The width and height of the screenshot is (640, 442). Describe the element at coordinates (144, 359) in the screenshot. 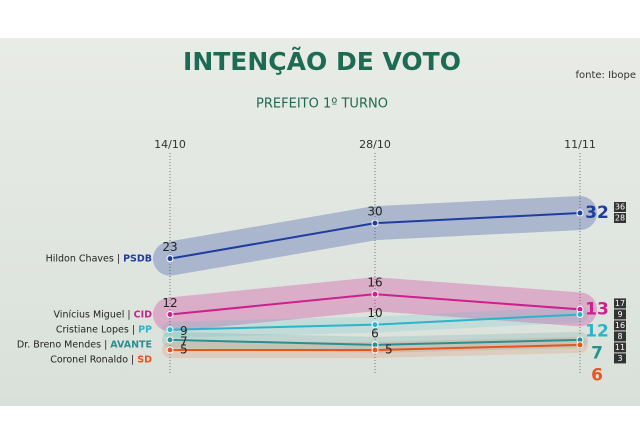

I see `legend-party: SD` at that location.